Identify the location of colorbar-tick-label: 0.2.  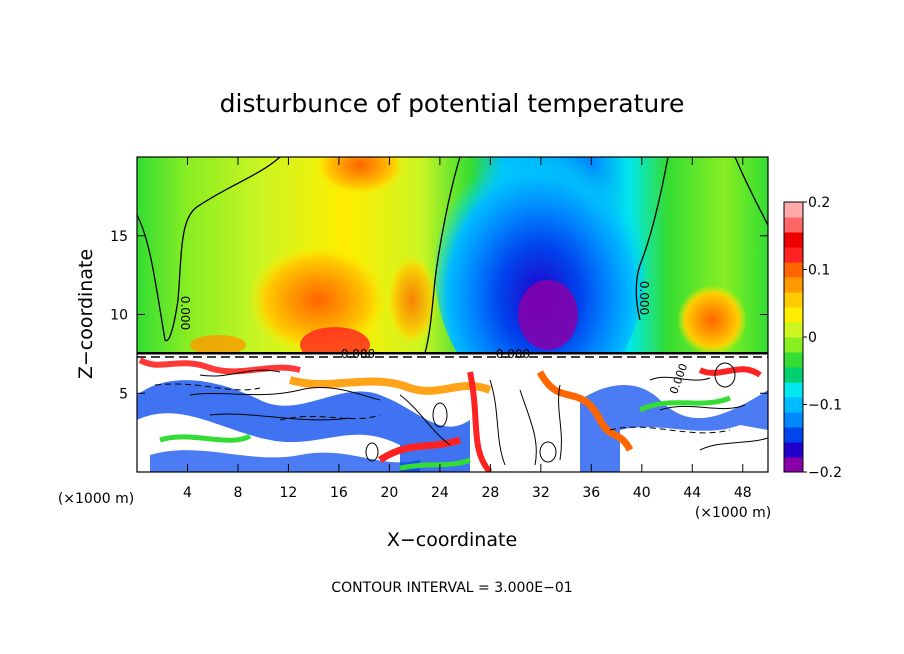
(819, 203).